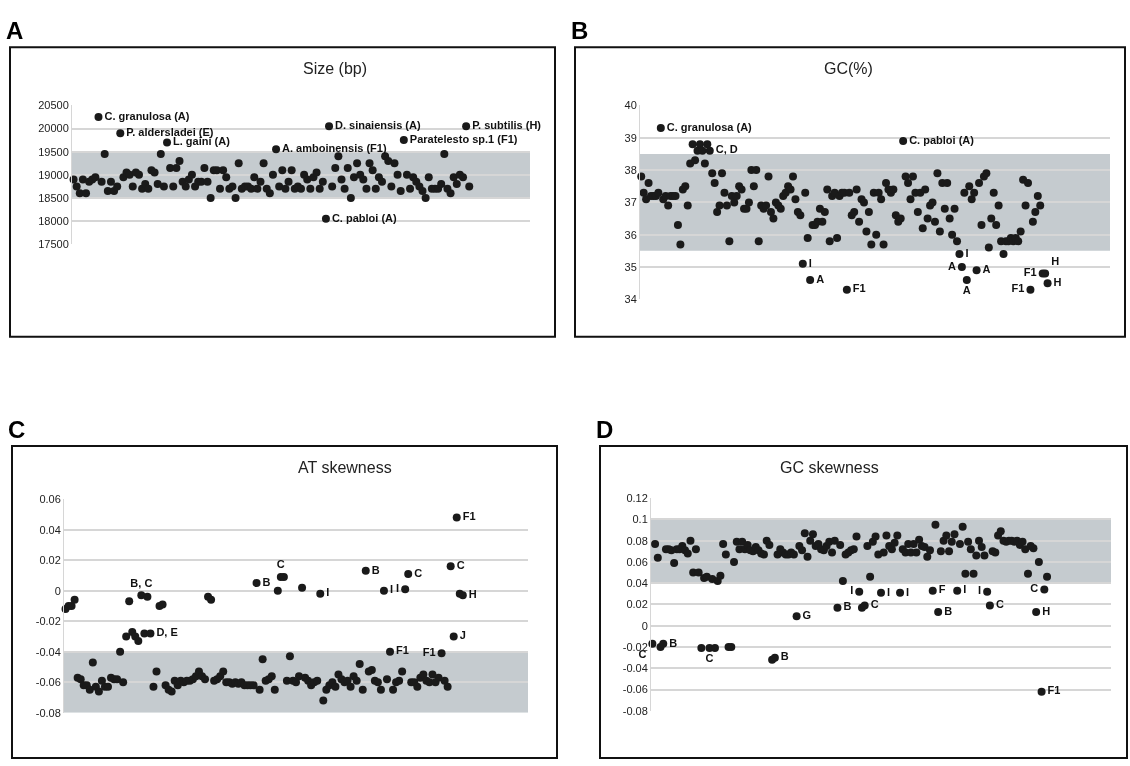 The image size is (1130, 766). Describe the element at coordinates (463, 138) in the screenshot. I see `data-label: Paratelesto sp.1 (F1)` at that location.